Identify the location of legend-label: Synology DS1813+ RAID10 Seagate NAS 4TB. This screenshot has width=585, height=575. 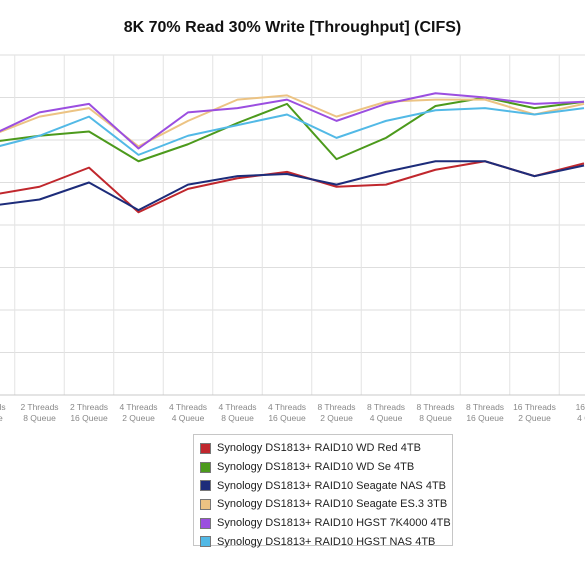
(331, 485).